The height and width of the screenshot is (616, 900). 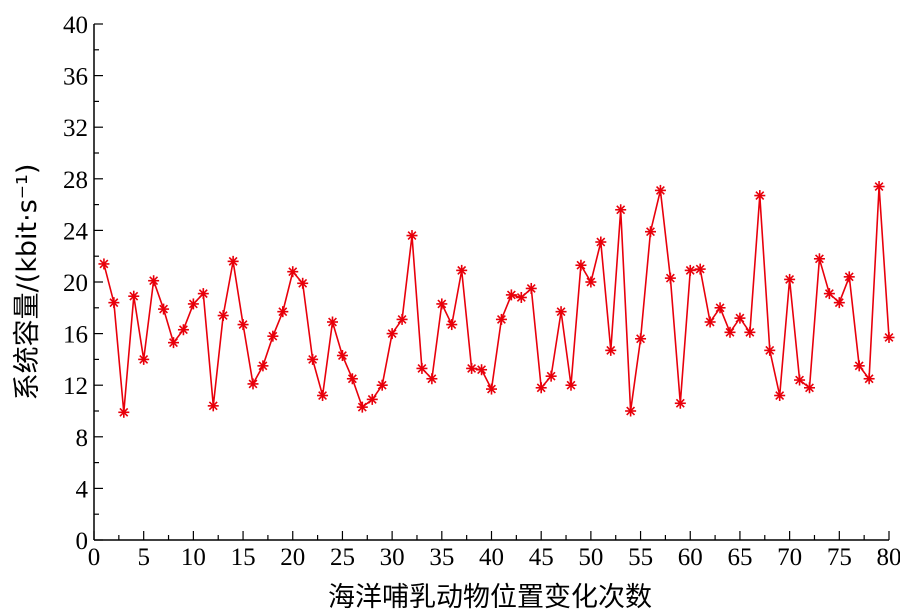 What do you see at coordinates (490, 597) in the screenshot?
I see `x-axis-label: 海洋哺乳动物位置变化次数` at bounding box center [490, 597].